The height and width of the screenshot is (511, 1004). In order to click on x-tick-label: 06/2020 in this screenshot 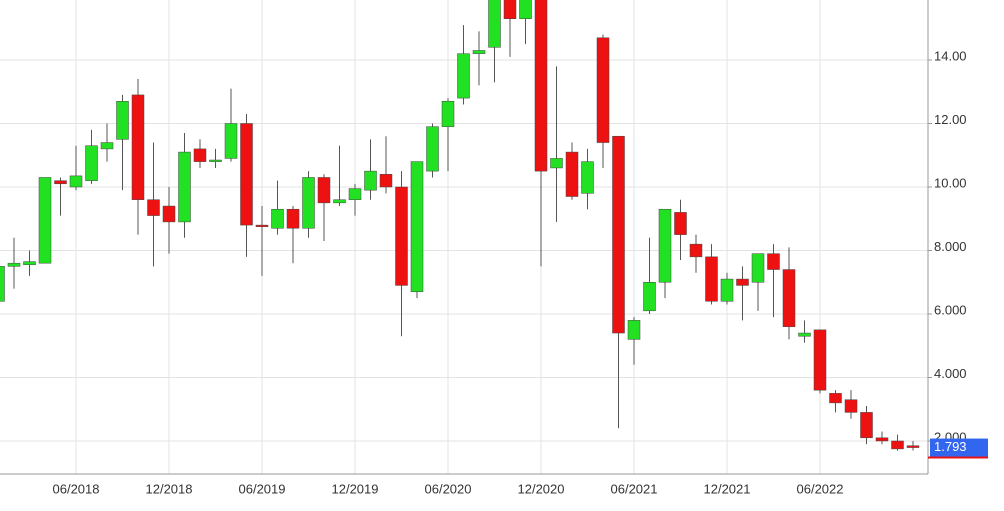, I will do `click(448, 488)`.